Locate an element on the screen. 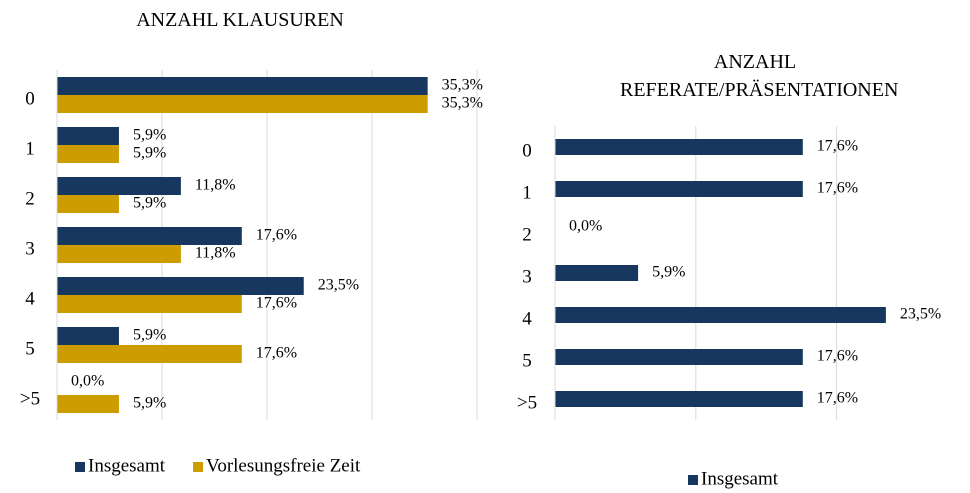 This screenshot has width=970, height=493. legend-label: Vorlesungsfreie Zeit is located at coordinates (283, 465).